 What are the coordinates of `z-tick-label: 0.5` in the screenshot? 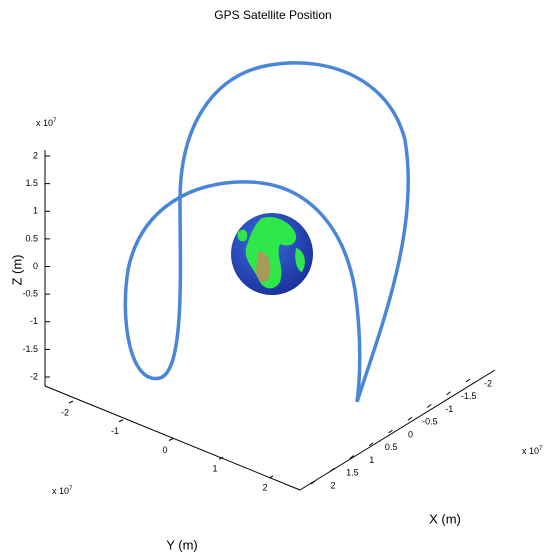 It's located at (31, 238).